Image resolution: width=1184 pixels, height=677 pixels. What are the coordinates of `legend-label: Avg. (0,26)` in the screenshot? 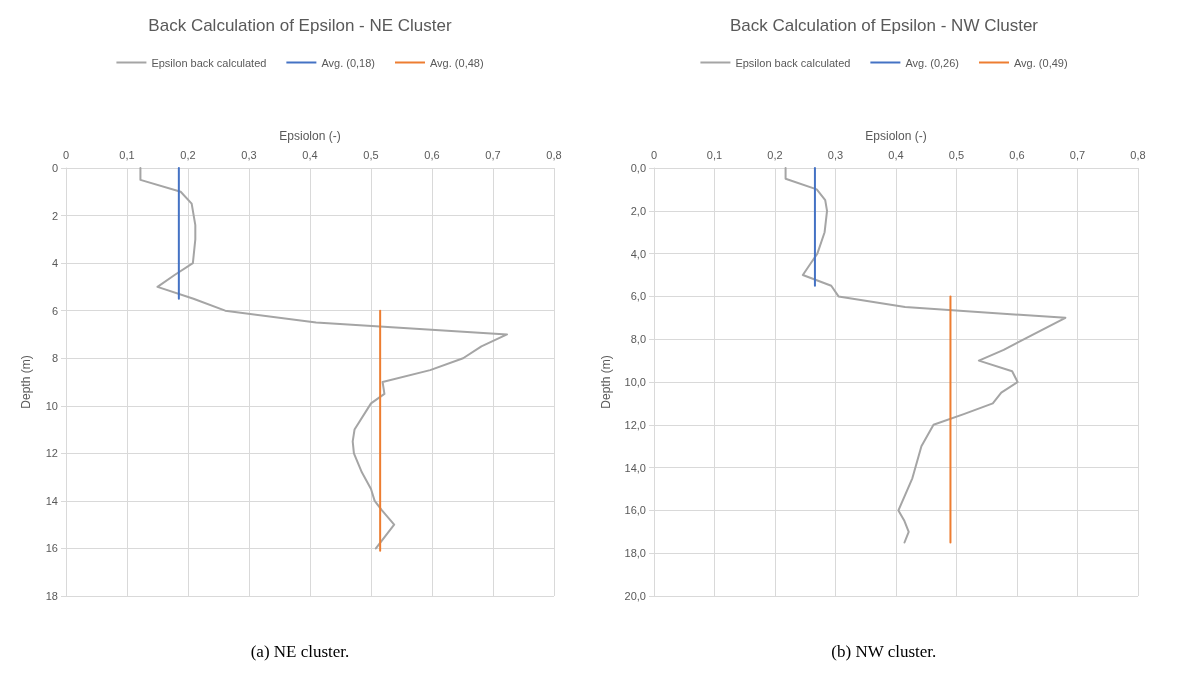 It's located at (932, 62).